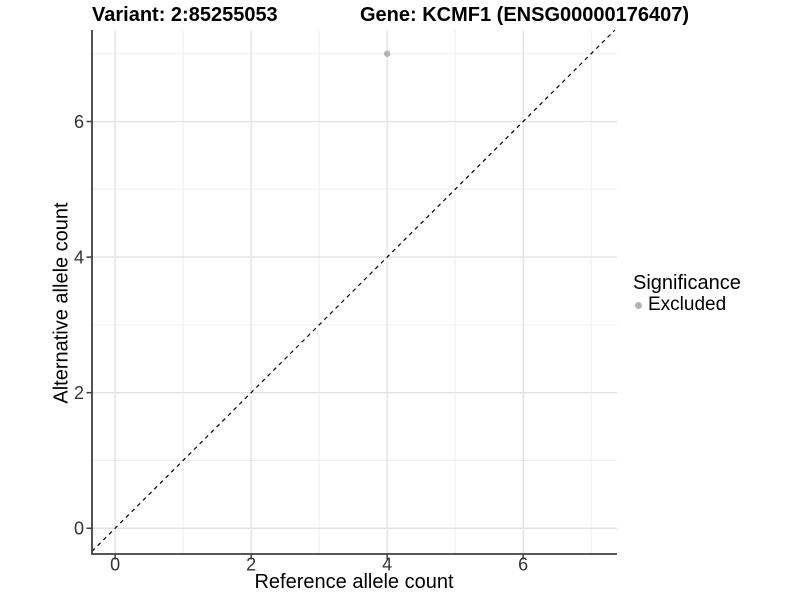 The width and height of the screenshot is (800, 600). Describe the element at coordinates (79, 393) in the screenshot. I see `y-tick-label: 2` at that location.